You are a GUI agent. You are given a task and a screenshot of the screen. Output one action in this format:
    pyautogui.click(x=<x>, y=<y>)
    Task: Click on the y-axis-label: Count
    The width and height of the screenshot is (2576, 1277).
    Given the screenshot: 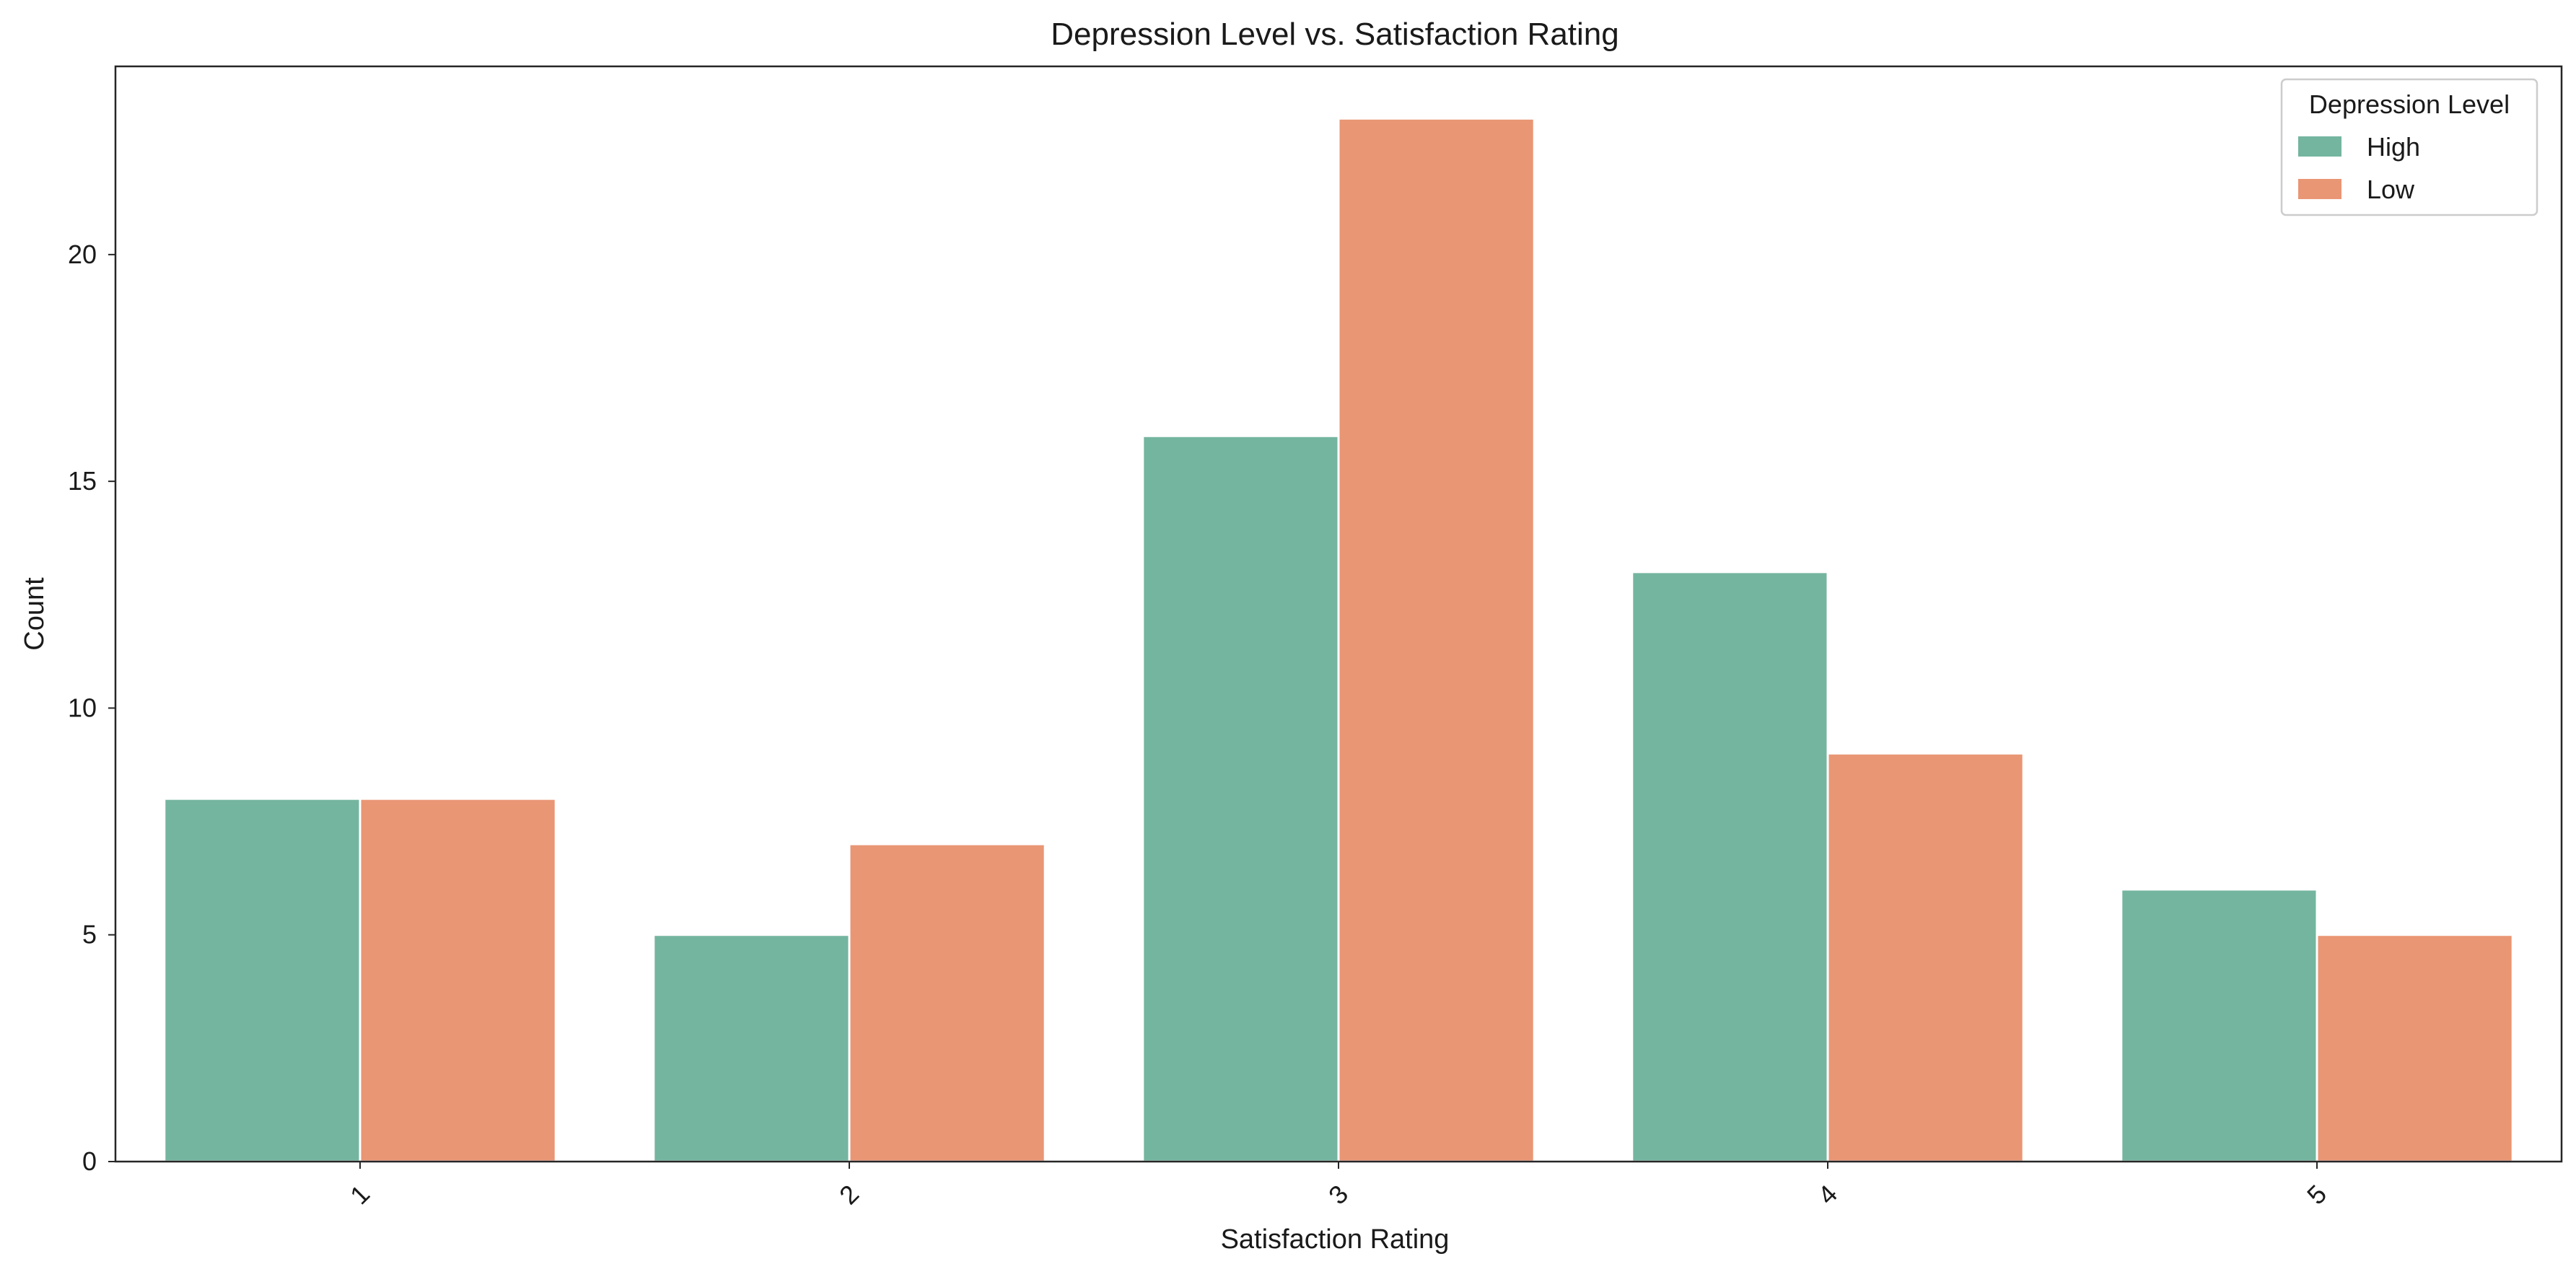 What is the action you would take?
    pyautogui.click(x=34, y=614)
    